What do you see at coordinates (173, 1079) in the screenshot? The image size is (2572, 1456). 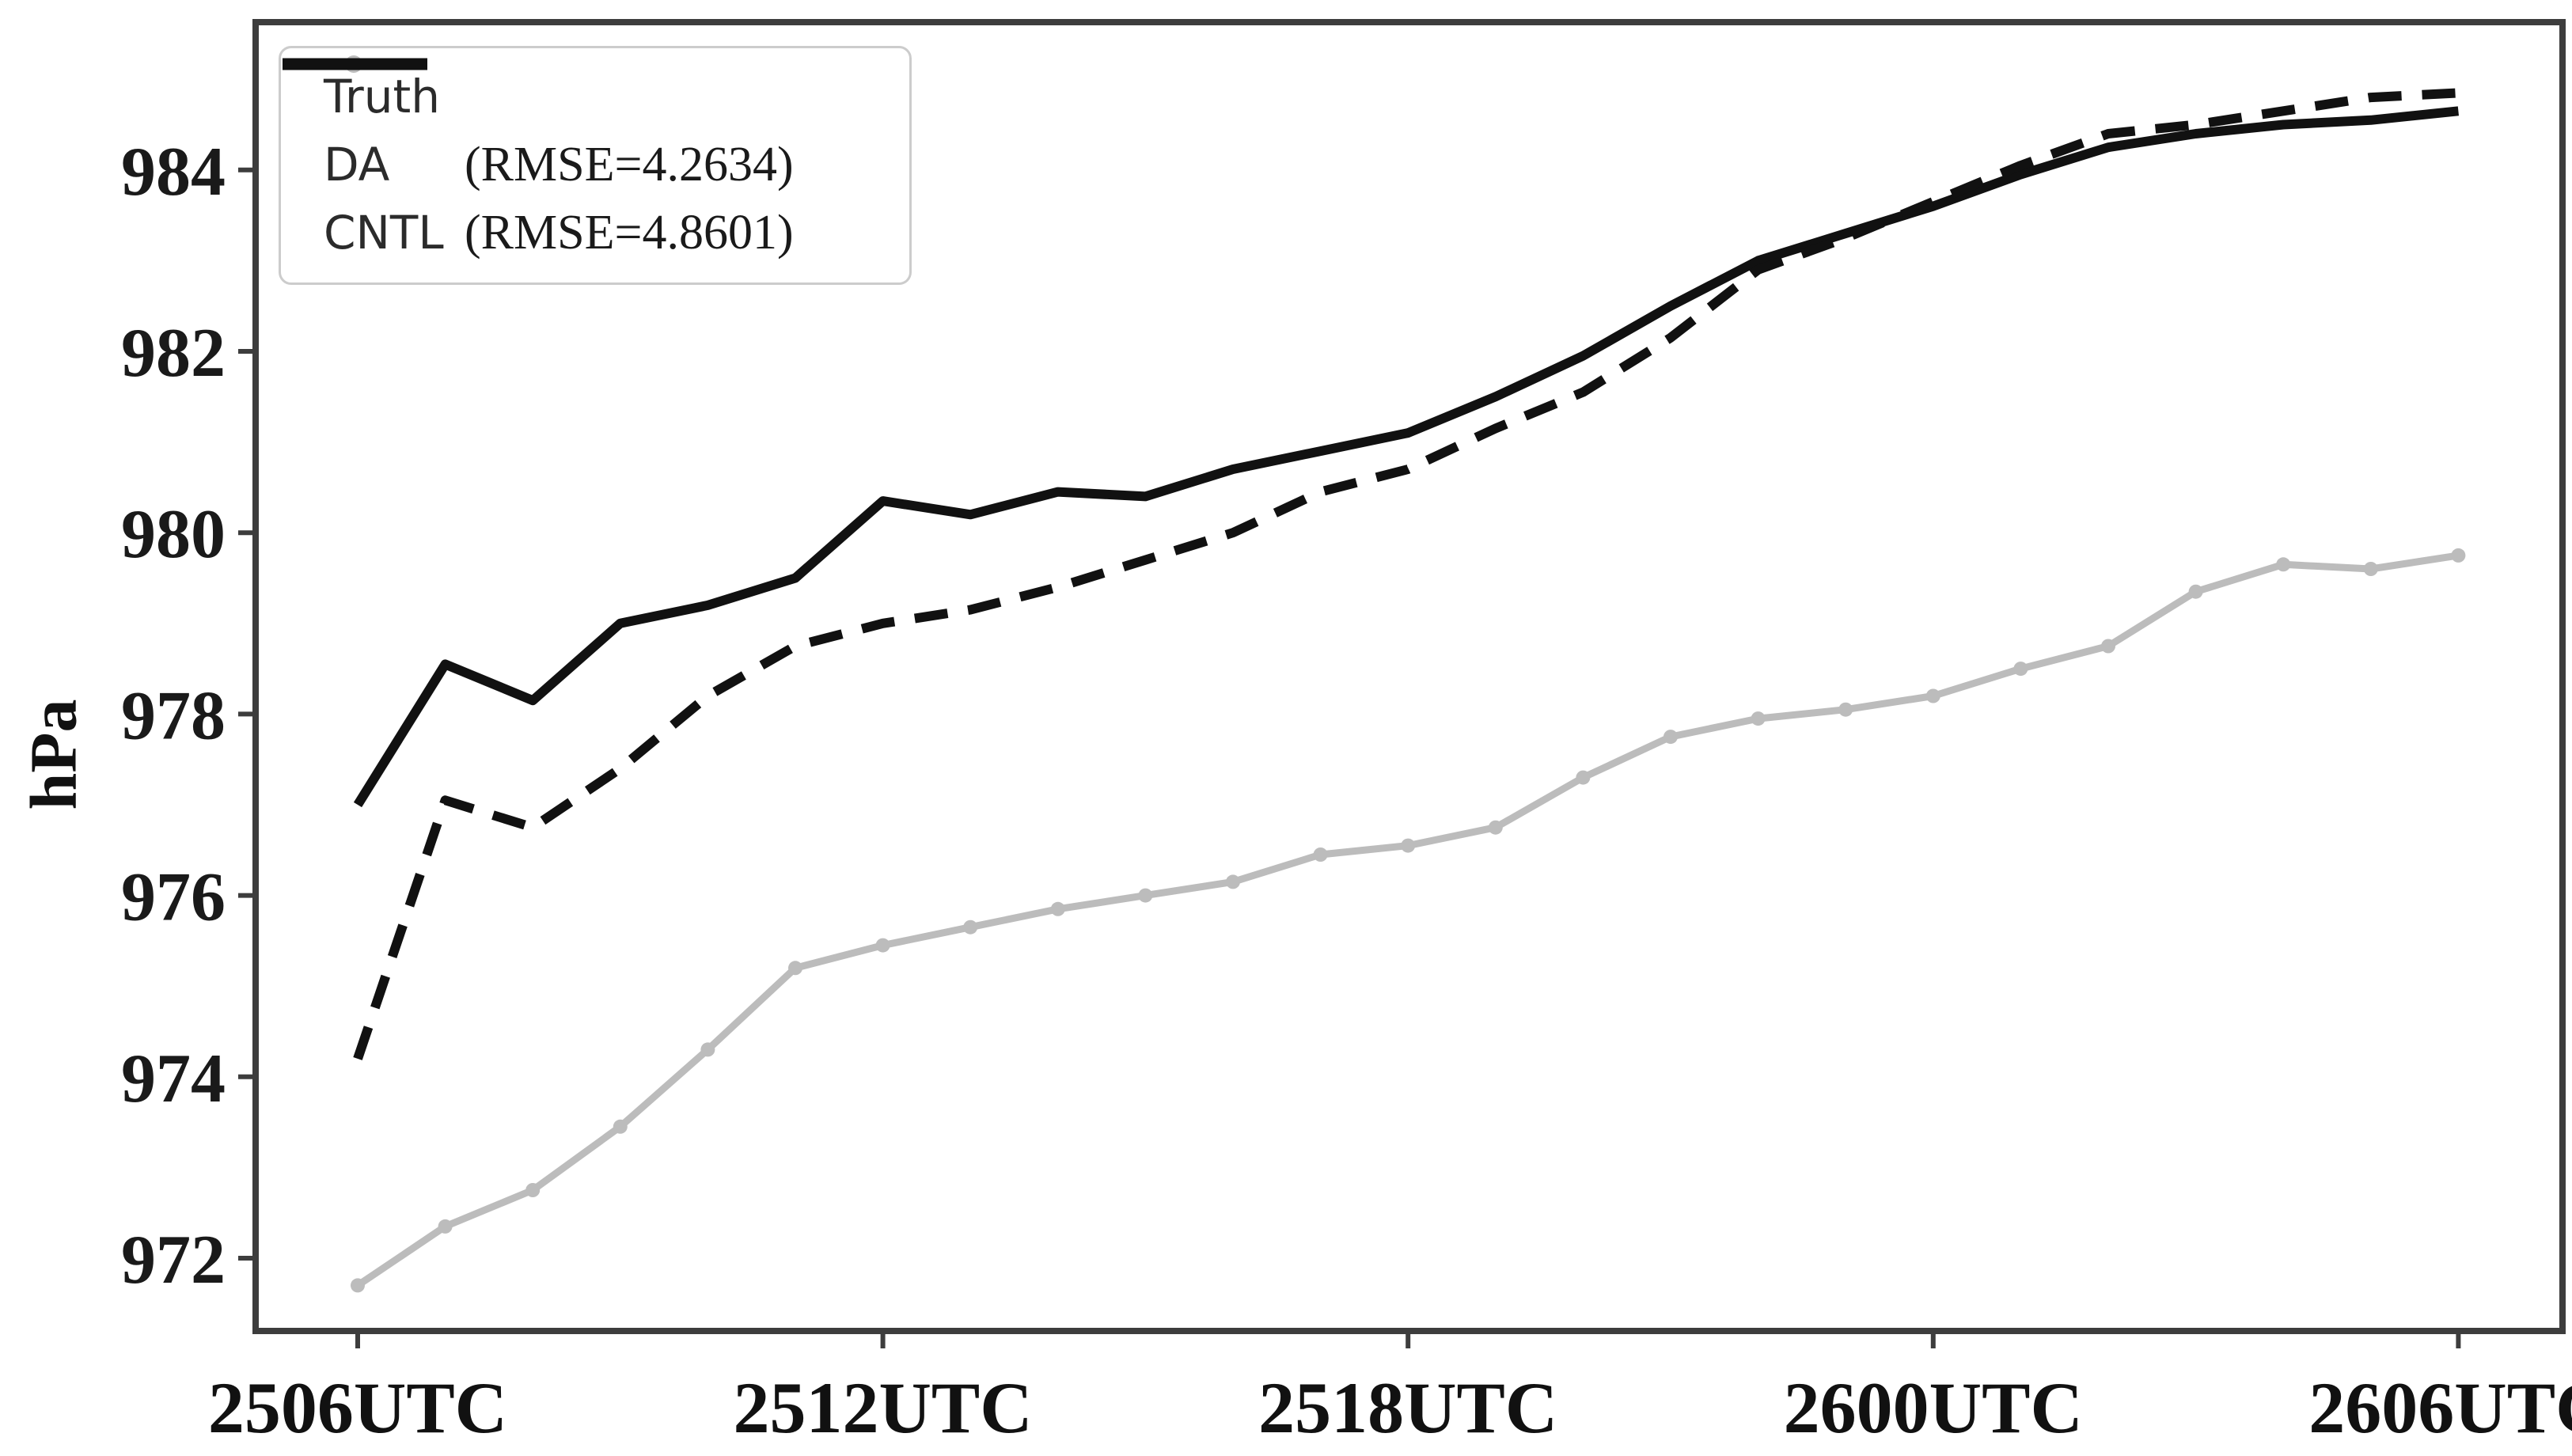 I see `y-tick-label: 974` at bounding box center [173, 1079].